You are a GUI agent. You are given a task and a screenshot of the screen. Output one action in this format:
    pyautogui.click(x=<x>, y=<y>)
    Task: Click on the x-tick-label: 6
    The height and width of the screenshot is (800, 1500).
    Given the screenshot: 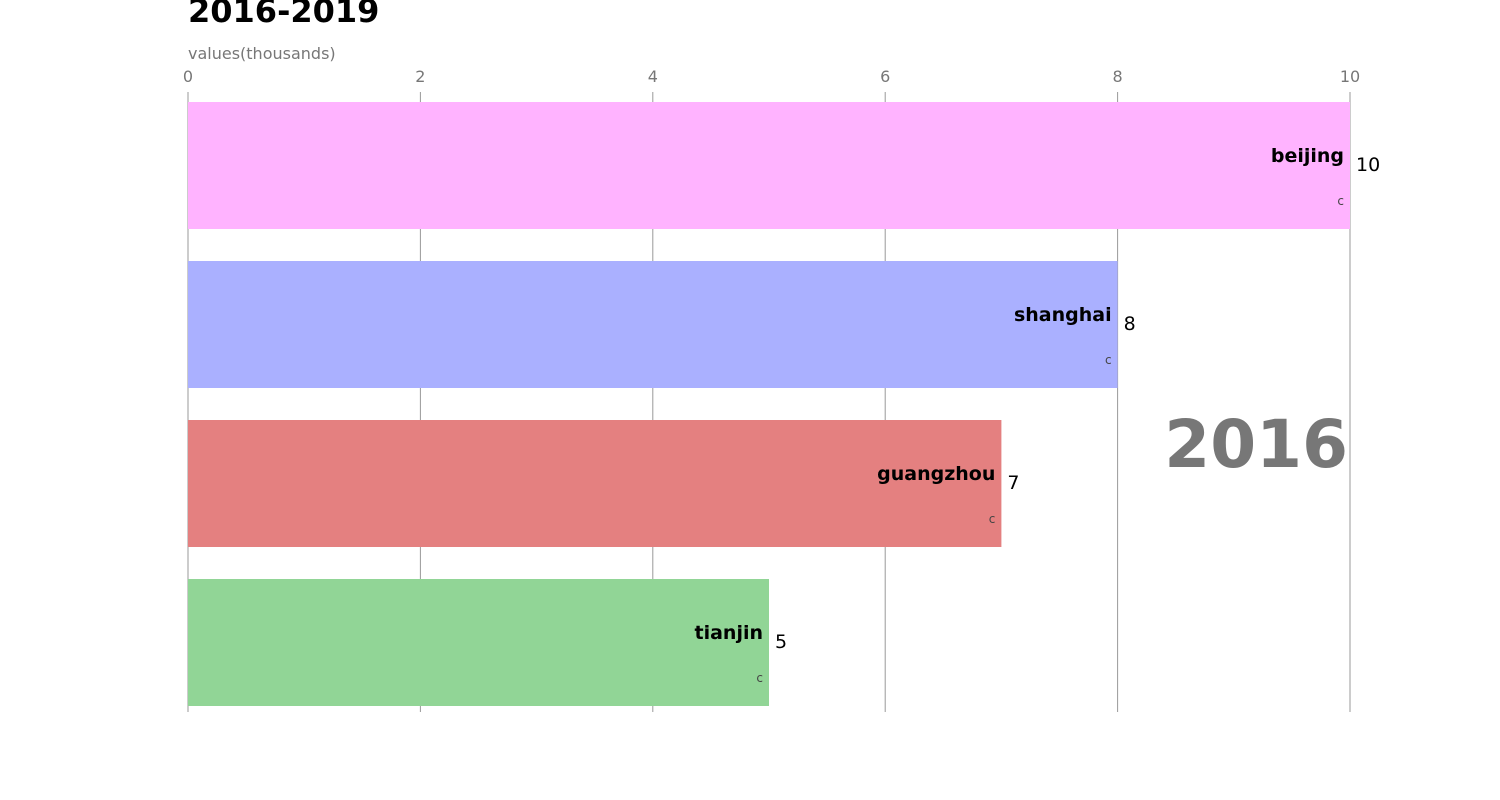 What is the action you would take?
    pyautogui.click(x=885, y=76)
    